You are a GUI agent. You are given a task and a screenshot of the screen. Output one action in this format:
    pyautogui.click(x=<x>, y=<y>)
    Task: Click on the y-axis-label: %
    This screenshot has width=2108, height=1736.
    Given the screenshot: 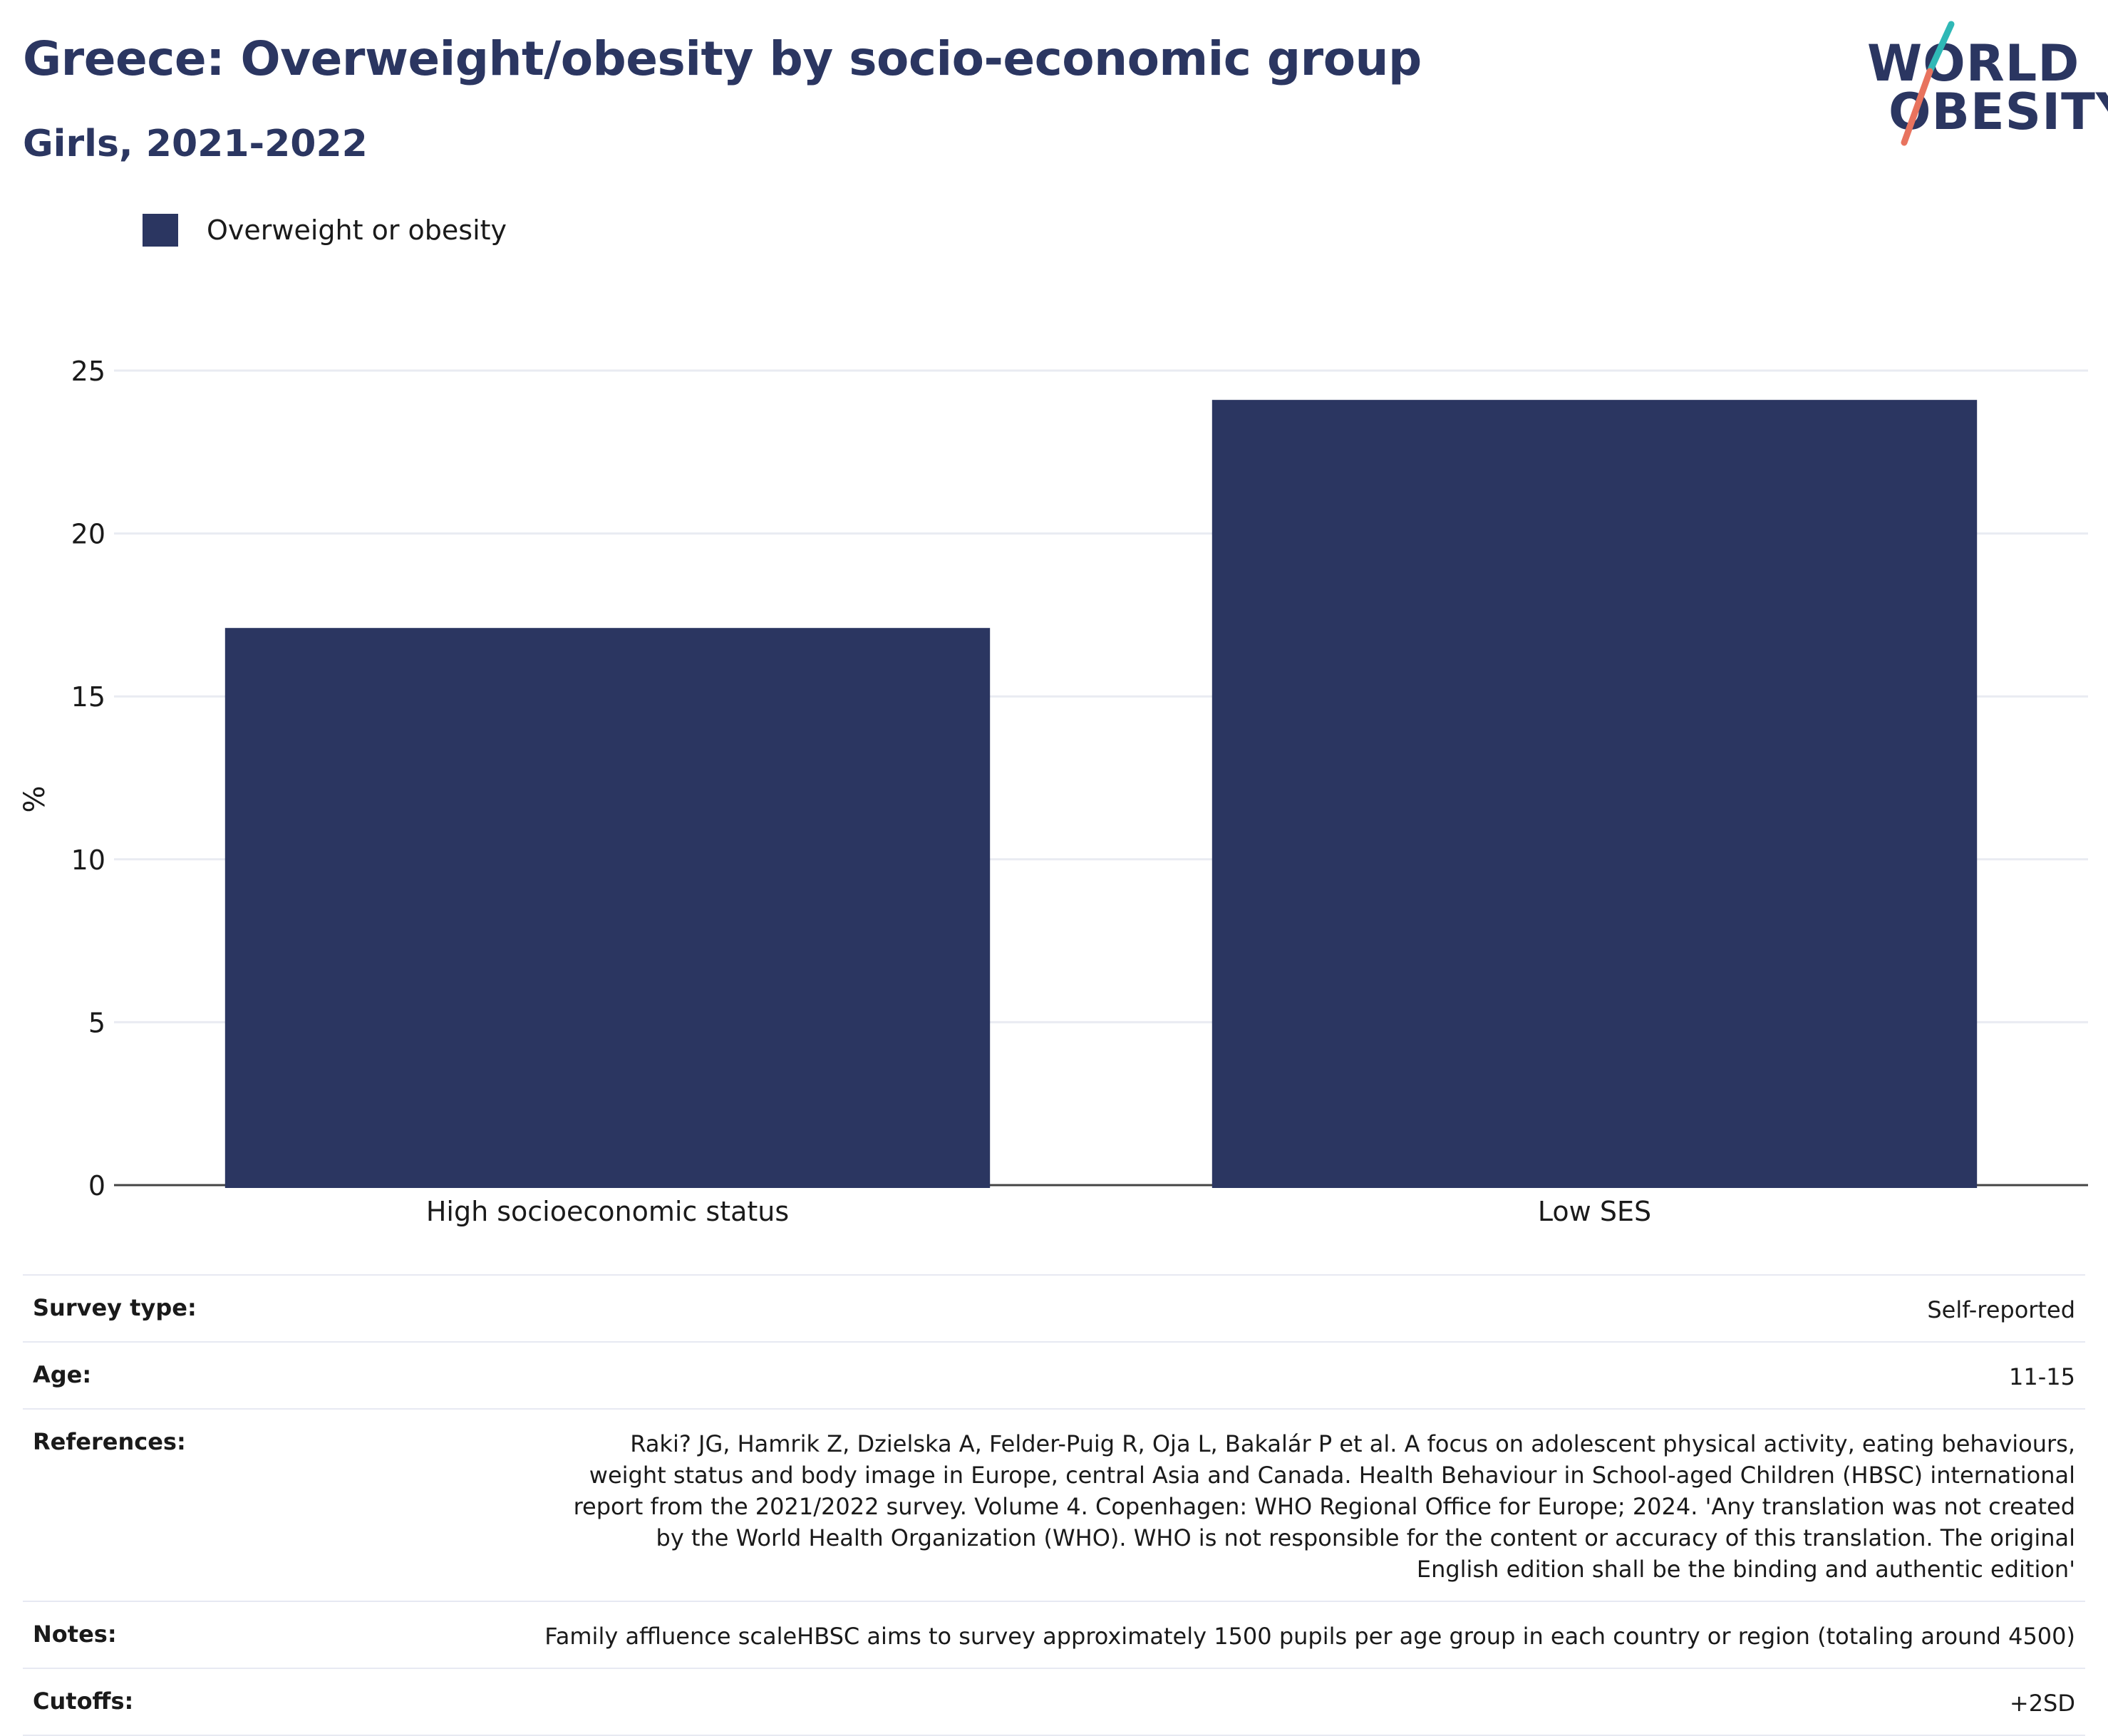 What is the action you would take?
    pyautogui.click(x=35, y=798)
    